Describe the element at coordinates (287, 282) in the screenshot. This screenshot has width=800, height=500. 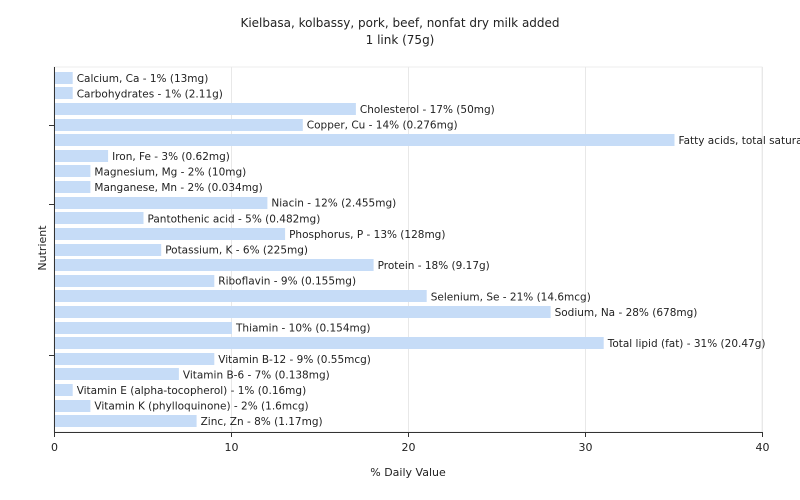
I see `bar-label: Riboflavin - 9% (0.155mg)` at that location.